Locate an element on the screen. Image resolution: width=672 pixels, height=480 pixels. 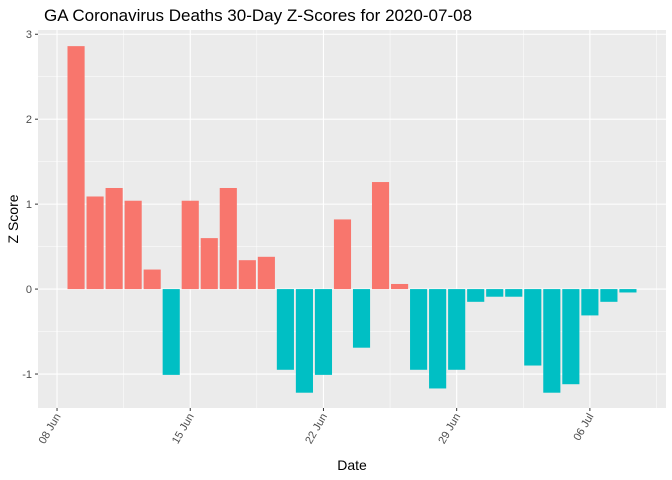
x-tick-label: 15 Jun is located at coordinates (183, 429).